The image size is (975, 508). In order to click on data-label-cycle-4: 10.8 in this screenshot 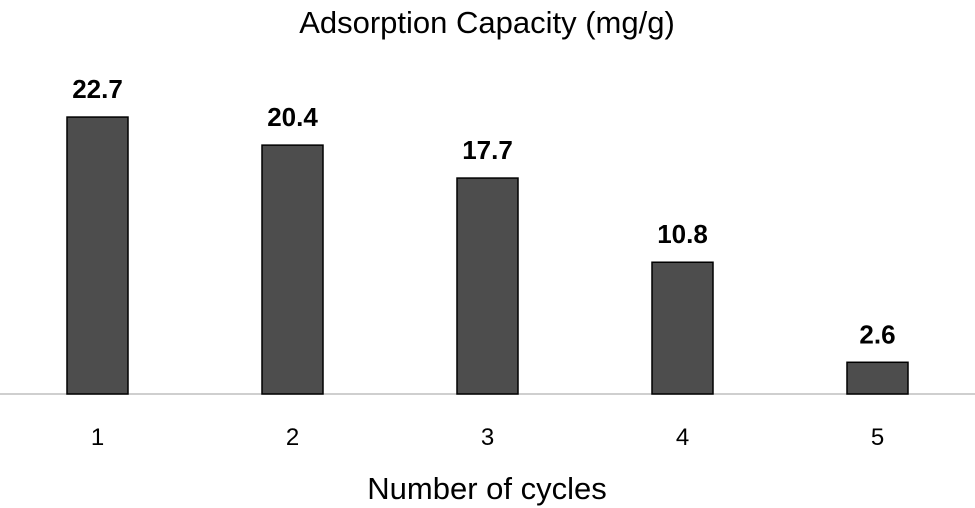, I will do `click(682, 234)`.